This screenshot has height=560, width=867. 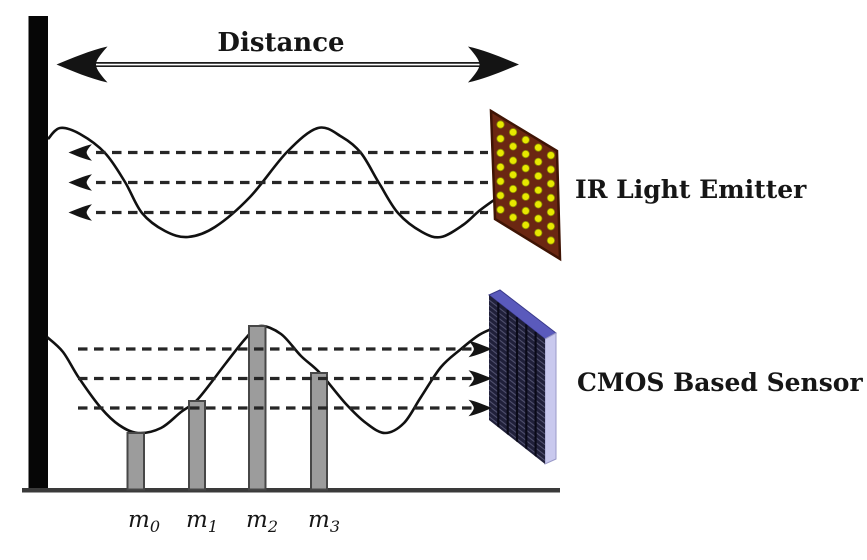 What do you see at coordinates (517, 381) in the screenshot?
I see `cmos-sensor-pixel-texture` at bounding box center [517, 381].